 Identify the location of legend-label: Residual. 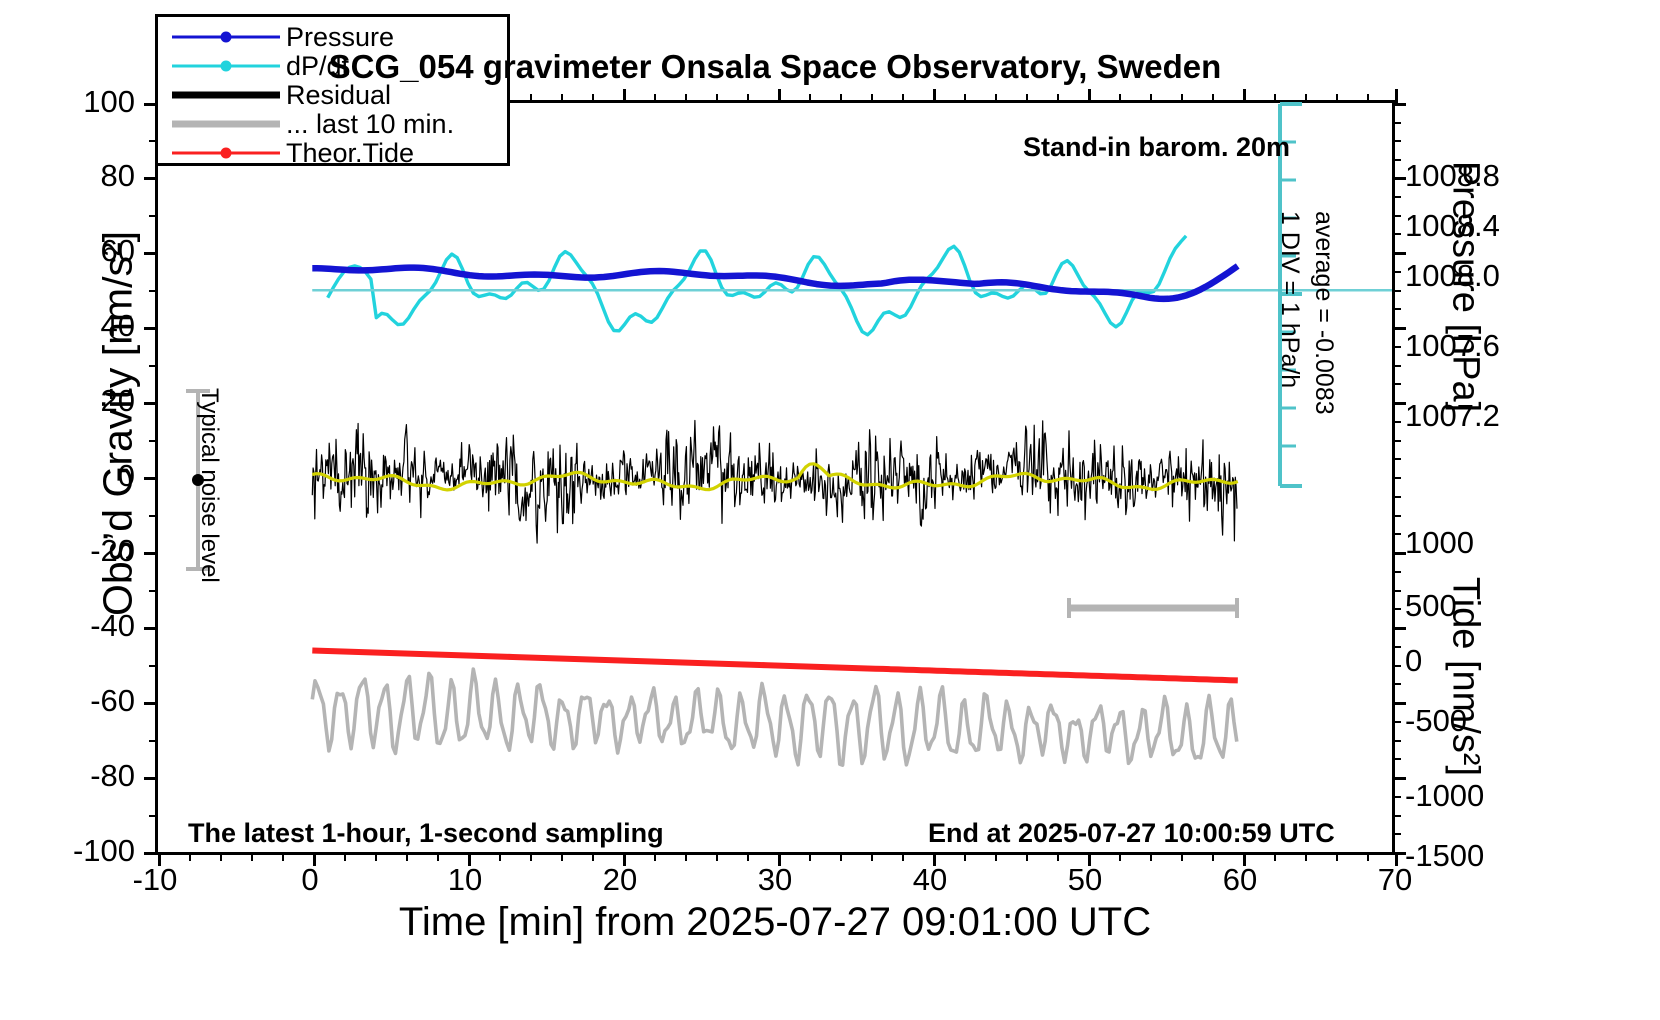
(339, 94).